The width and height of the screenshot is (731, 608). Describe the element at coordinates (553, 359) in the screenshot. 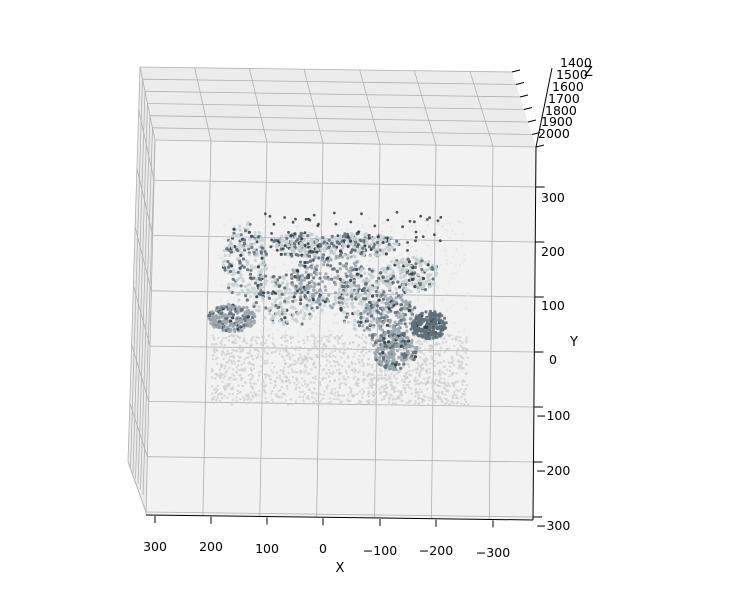

I see `y-tick-label: 0` at that location.